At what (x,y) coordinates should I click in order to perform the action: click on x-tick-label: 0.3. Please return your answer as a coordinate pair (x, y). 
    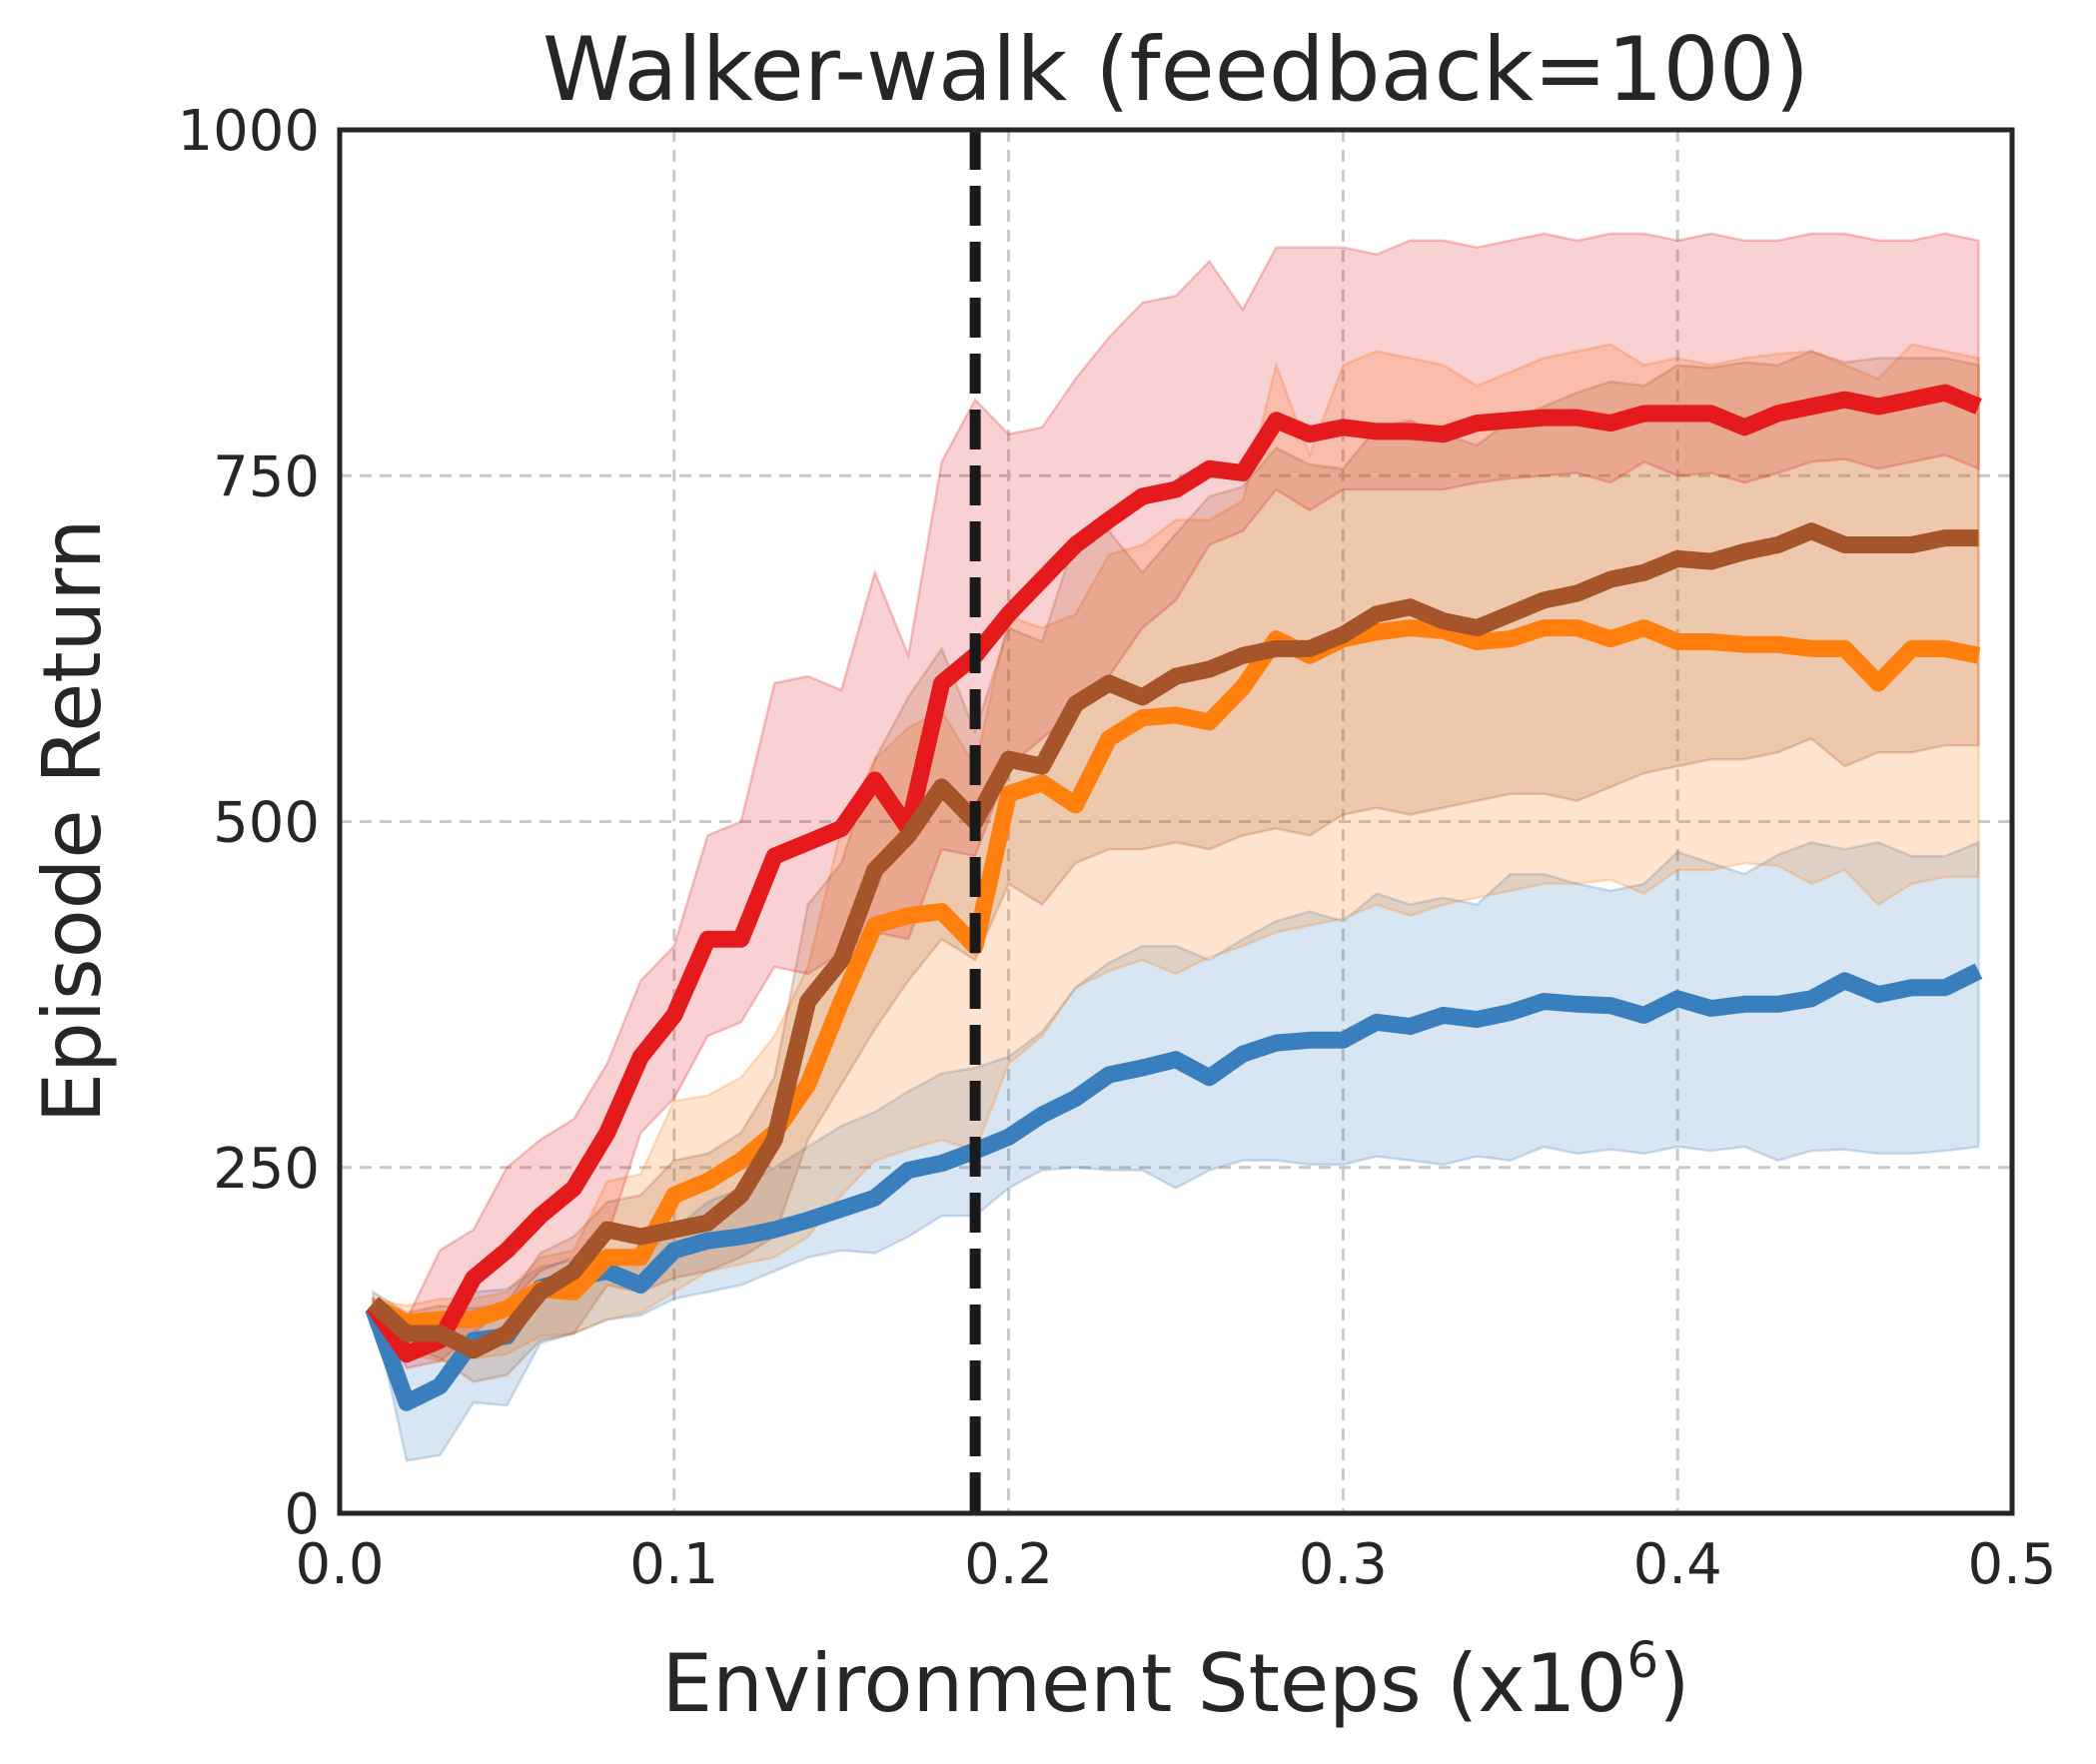
    Looking at the image, I should click on (1343, 1564).